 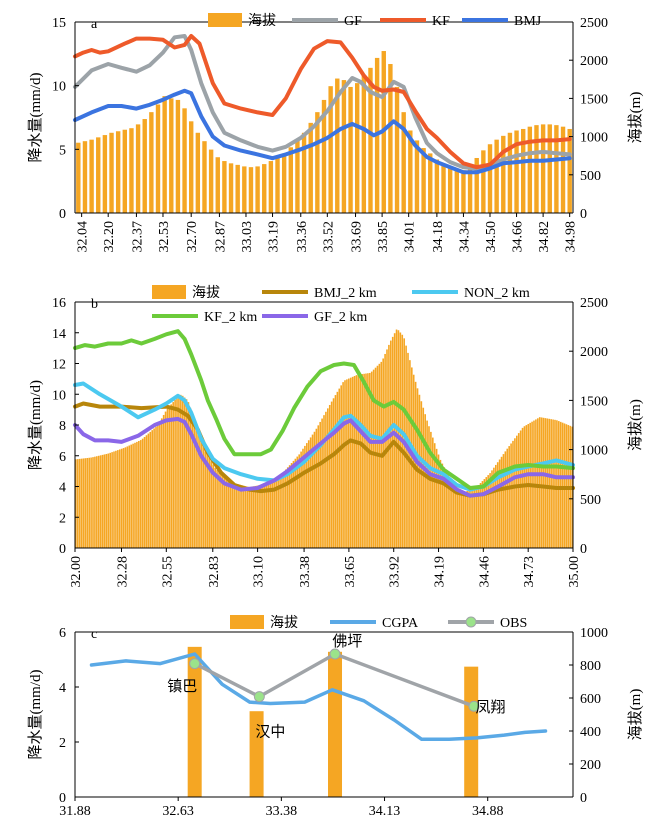 I want to click on legend-label: NON_2 km, so click(x=497, y=293).